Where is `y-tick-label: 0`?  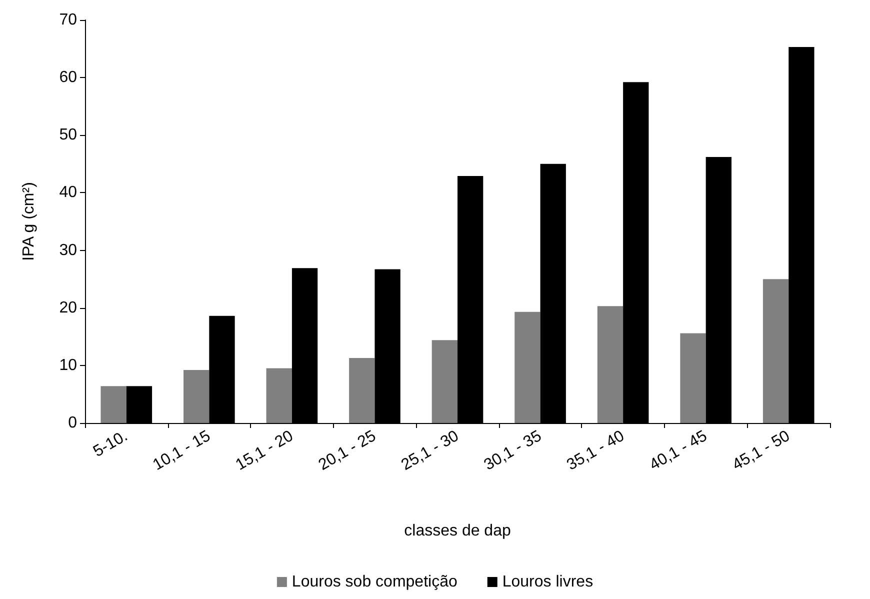
y-tick-label: 0 is located at coordinates (73, 423).